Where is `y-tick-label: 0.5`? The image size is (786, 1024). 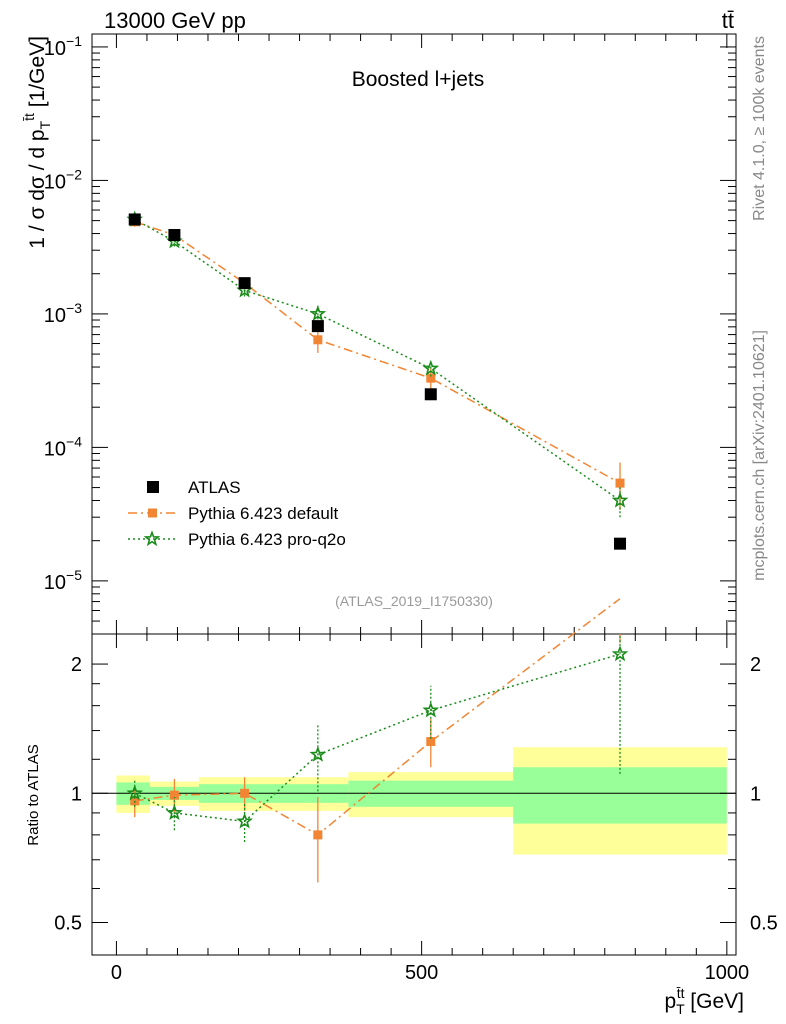
y-tick-label: 0.5 is located at coordinates (68, 923).